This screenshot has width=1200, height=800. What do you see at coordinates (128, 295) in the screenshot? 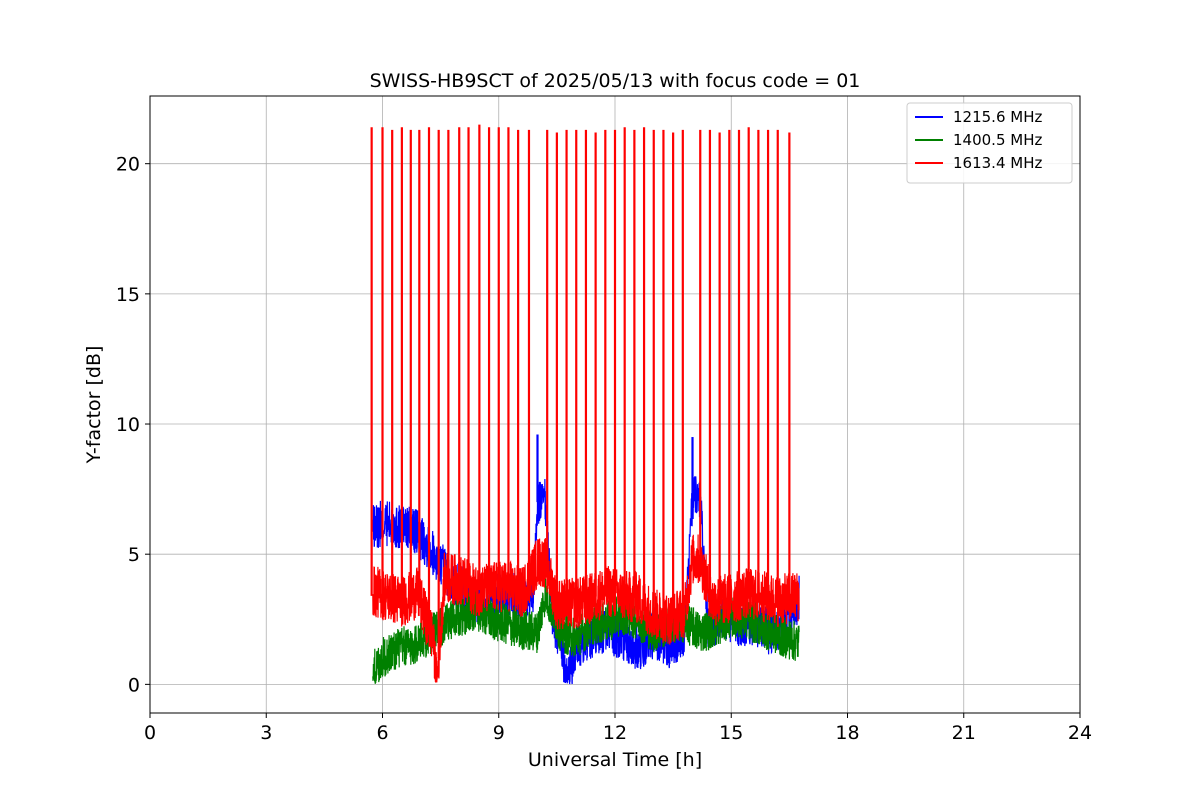
I see `y-tick-label: 15` at bounding box center [128, 295].